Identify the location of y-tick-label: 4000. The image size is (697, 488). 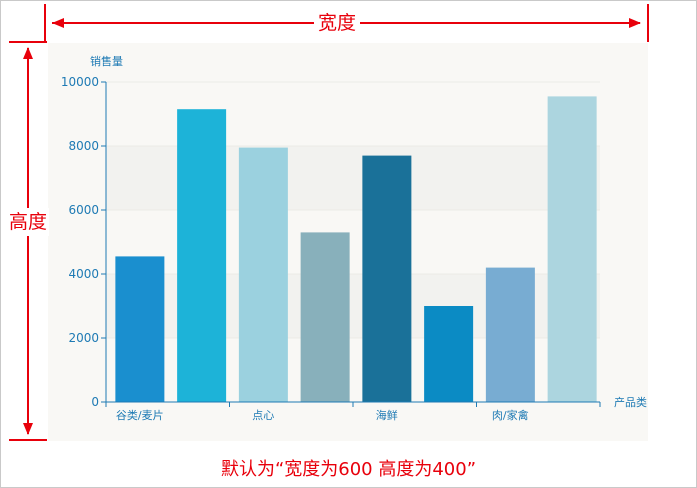
(83, 274).